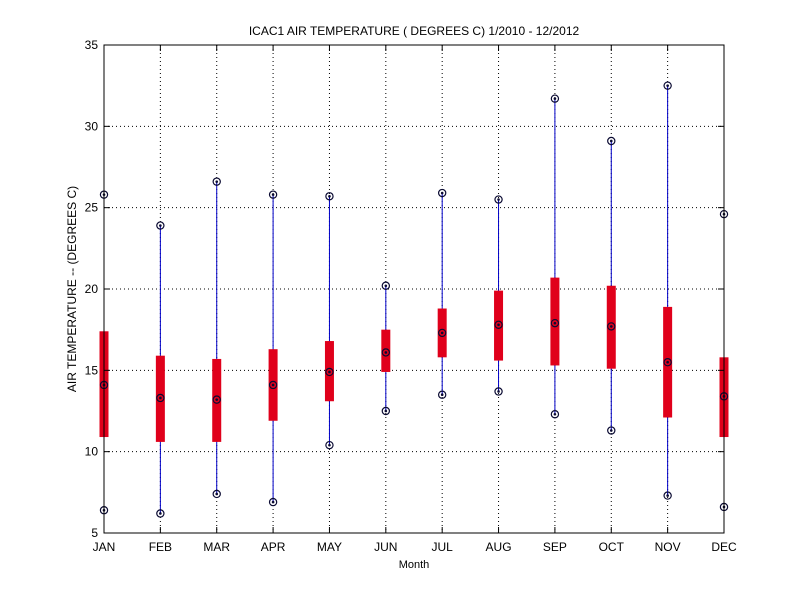  I want to click on y-axis-title: AIR TEMPERATURE -- (DEGREES C), so click(72, 289).